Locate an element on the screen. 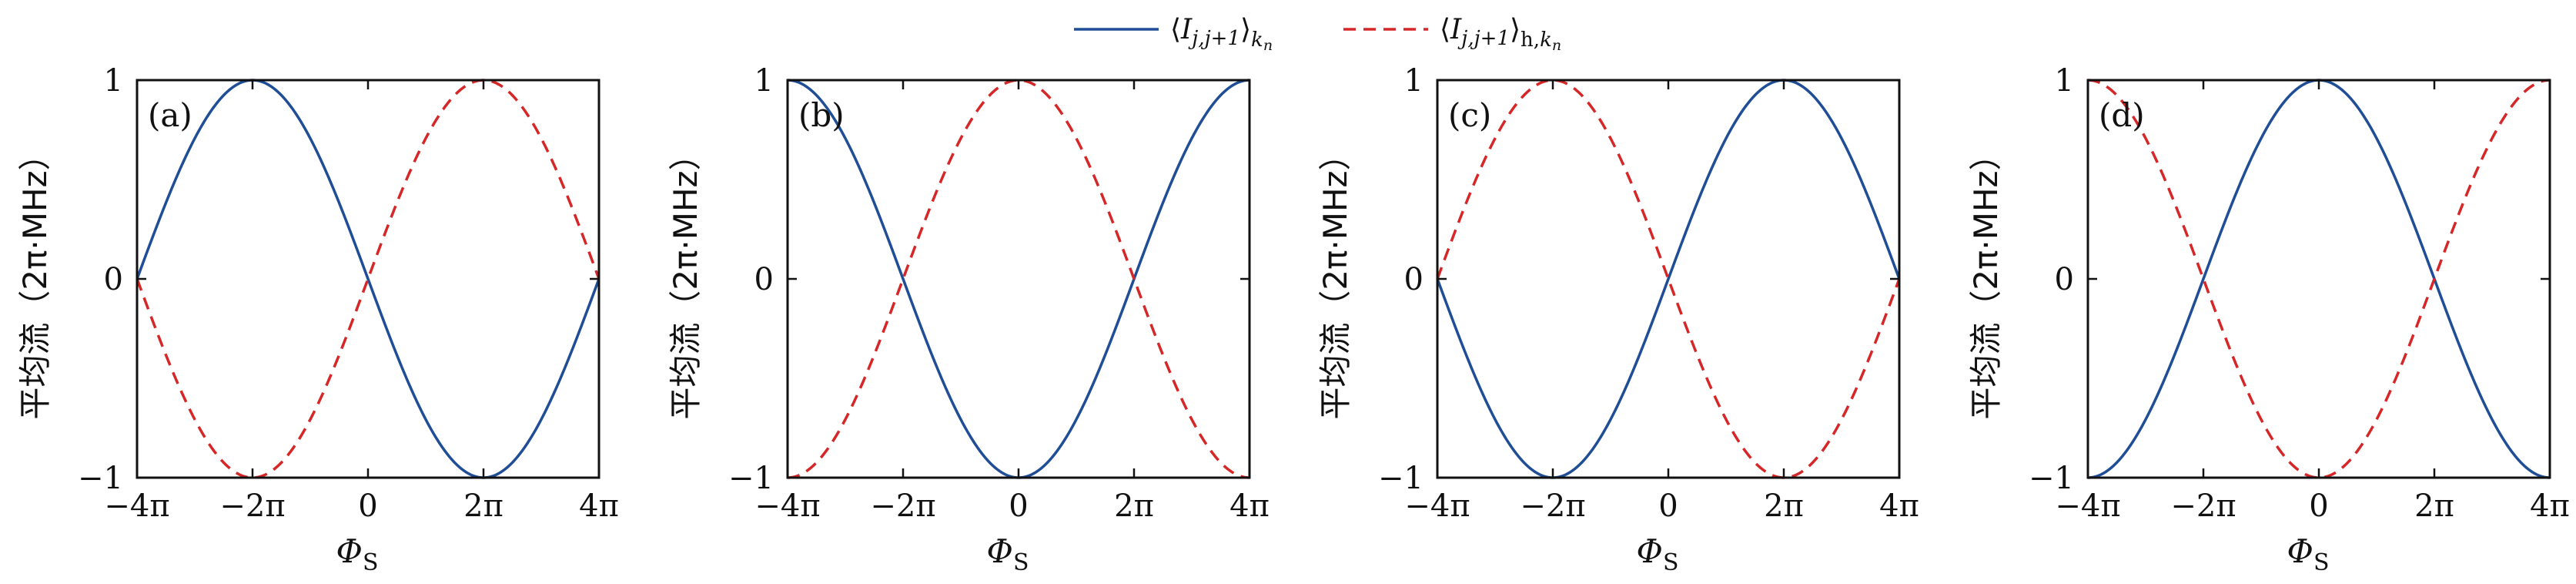  panel-label: (a) is located at coordinates (170, 115).